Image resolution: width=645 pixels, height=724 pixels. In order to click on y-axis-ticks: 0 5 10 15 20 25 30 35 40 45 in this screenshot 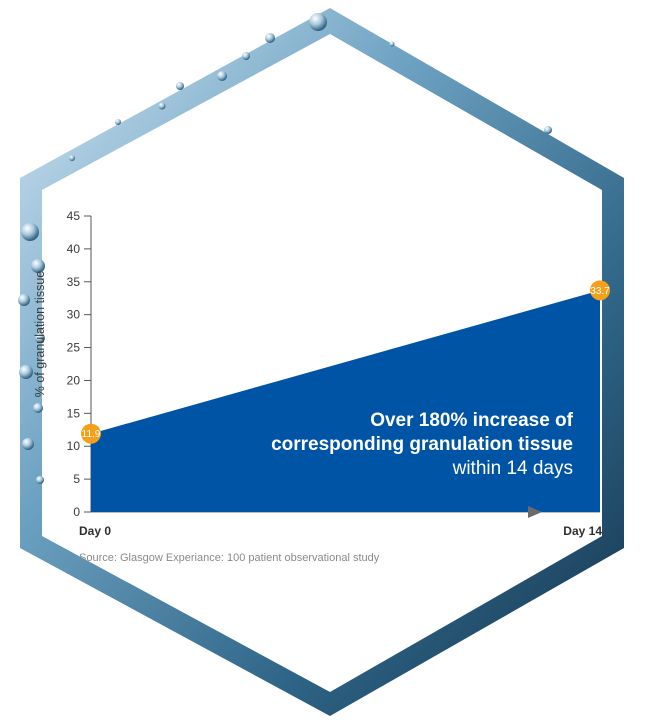, I will do `click(79, 364)`.